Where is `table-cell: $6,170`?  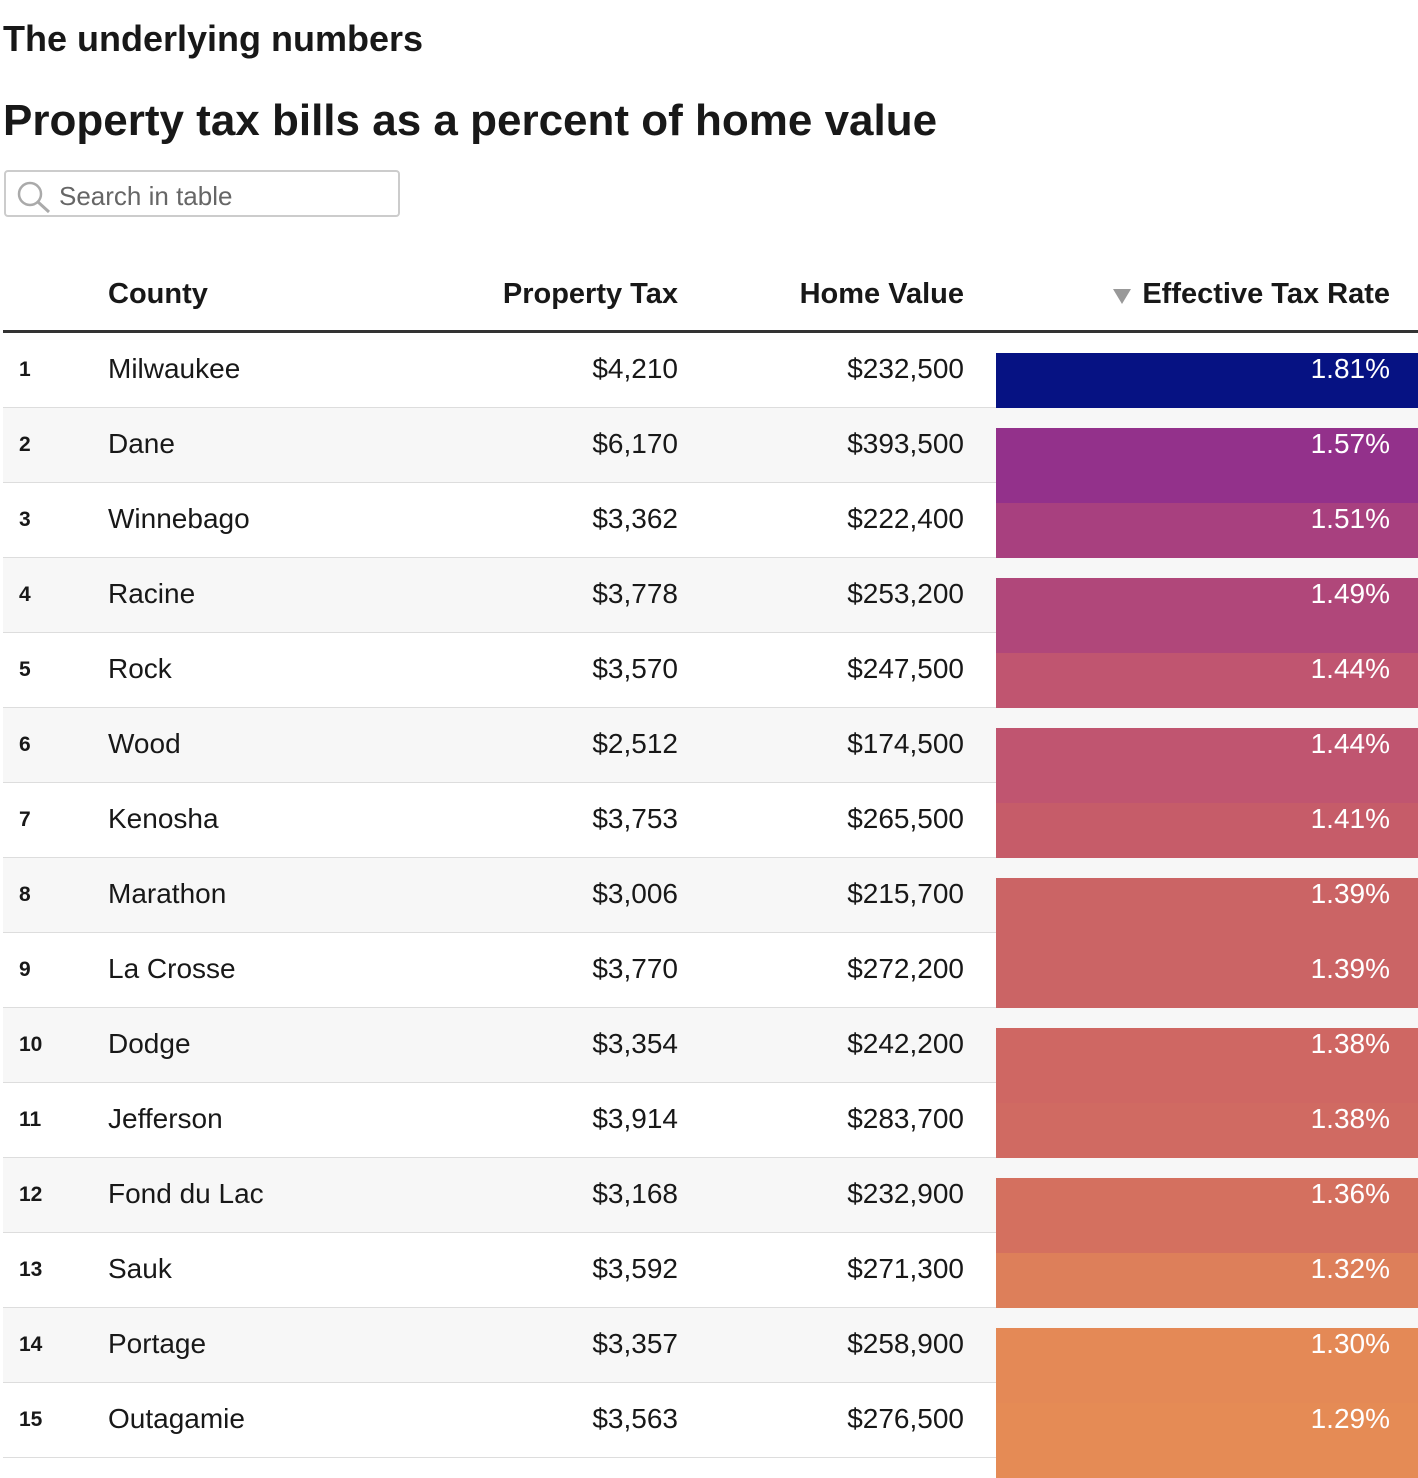 table-cell: $6,170 is located at coordinates (635, 443).